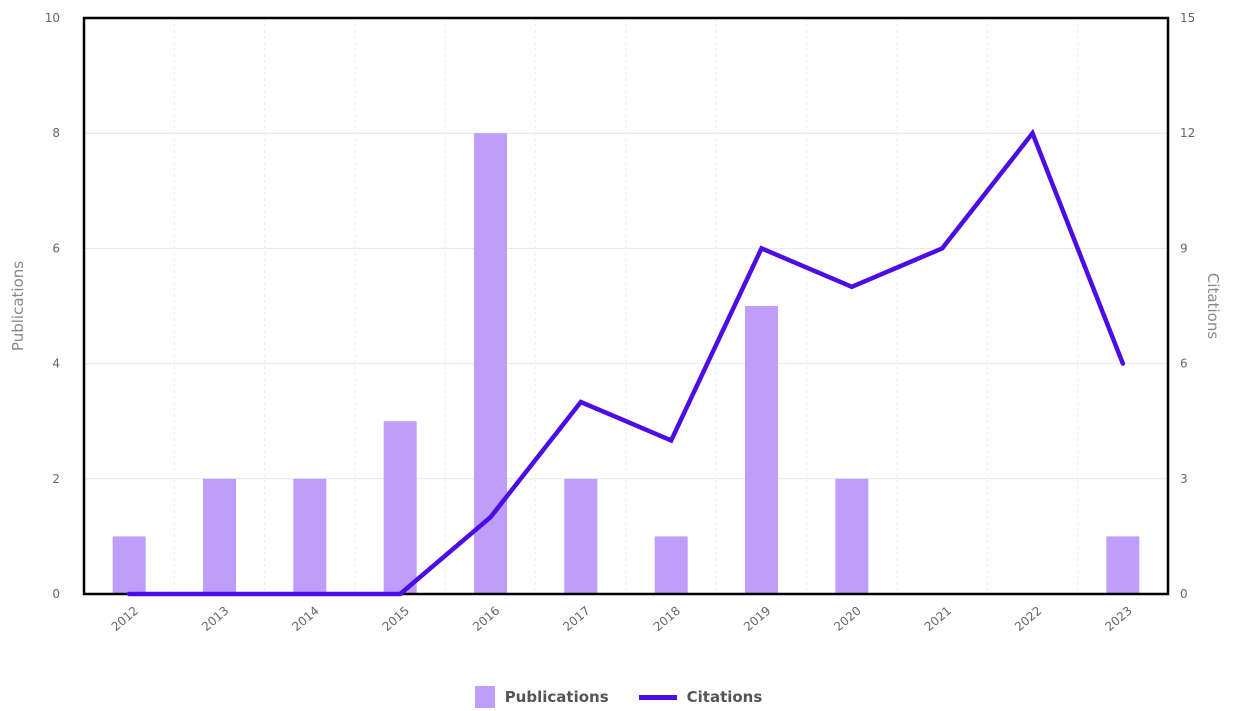 Image resolution: width=1237 pixels, height=711 pixels. I want to click on right-tick-label: 12, so click(1187, 133).